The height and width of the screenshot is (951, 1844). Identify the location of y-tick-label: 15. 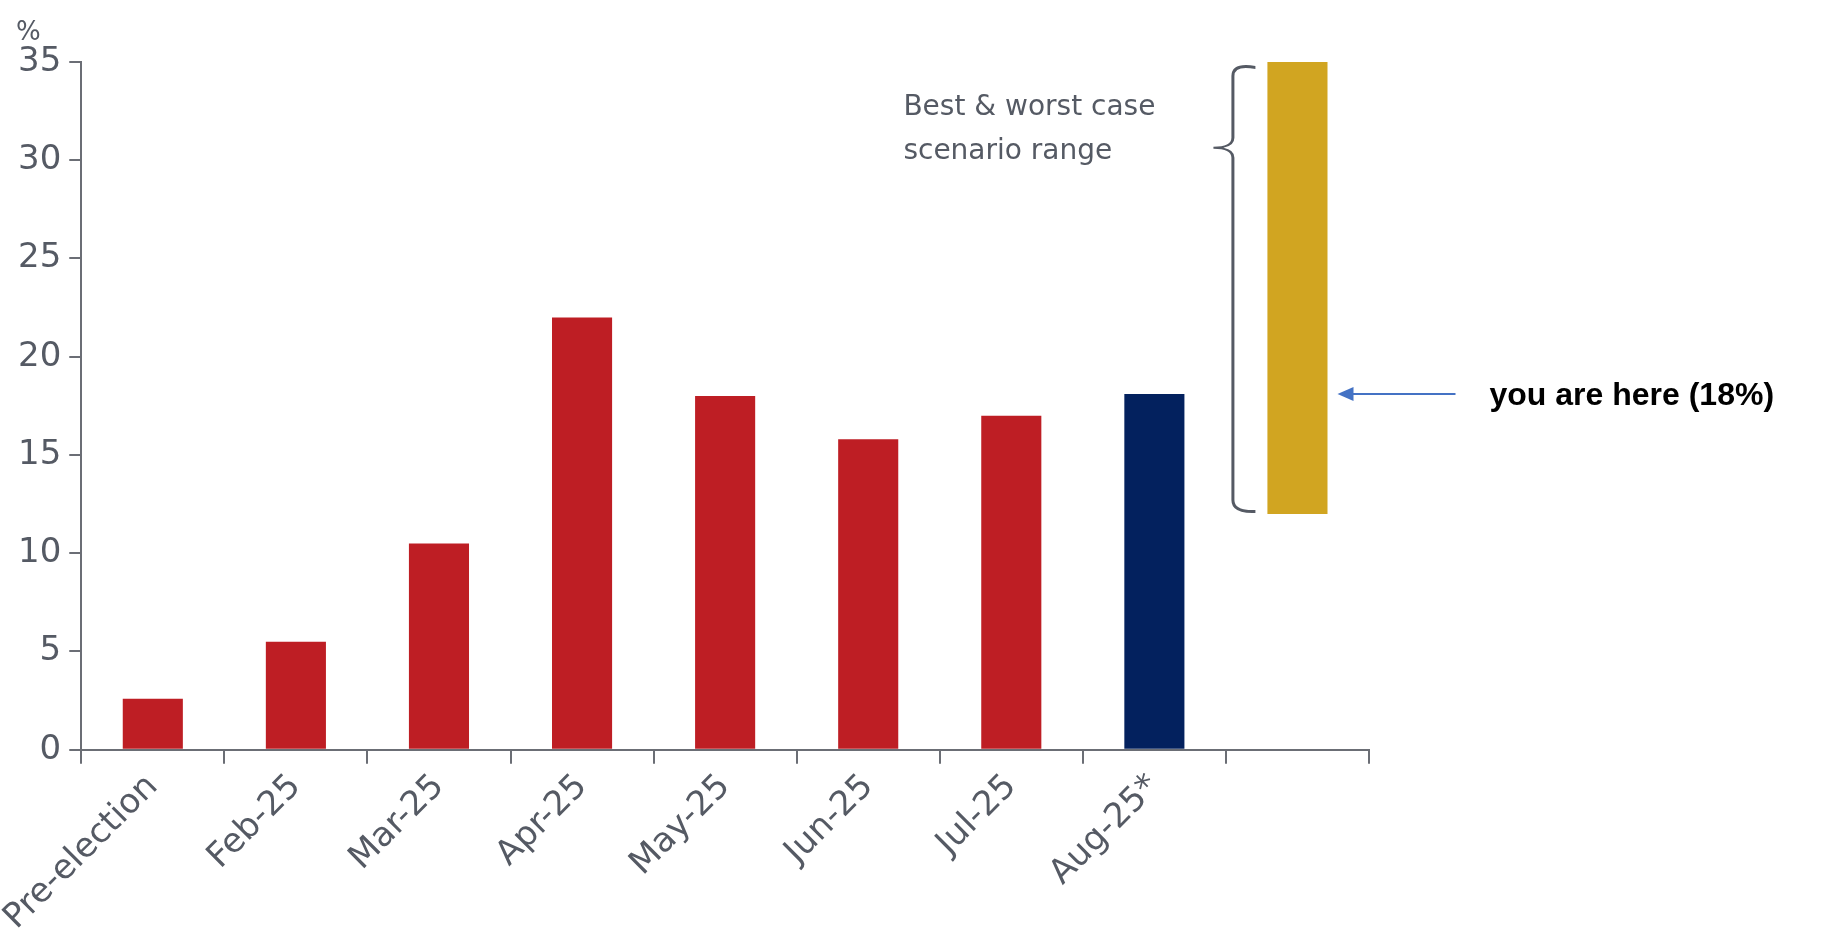
(40, 451).